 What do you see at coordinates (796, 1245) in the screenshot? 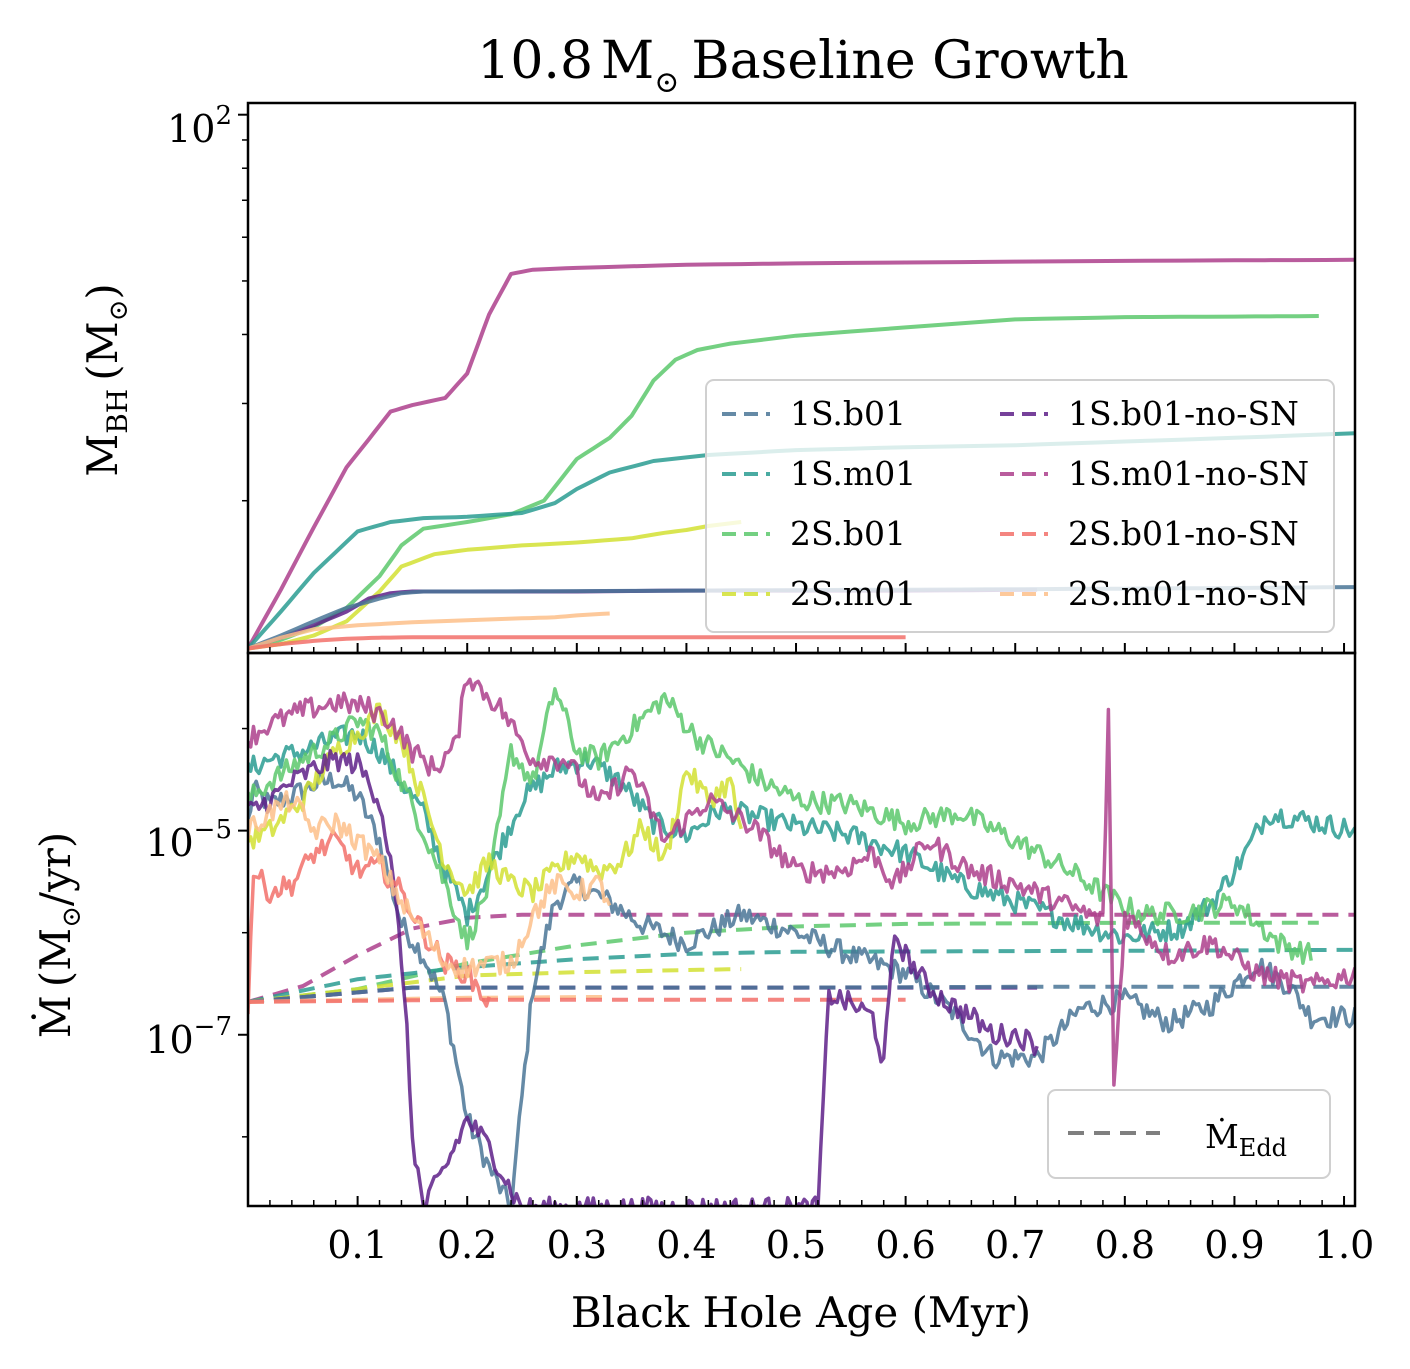
I see `x-tick-label: 0.5` at bounding box center [796, 1245].